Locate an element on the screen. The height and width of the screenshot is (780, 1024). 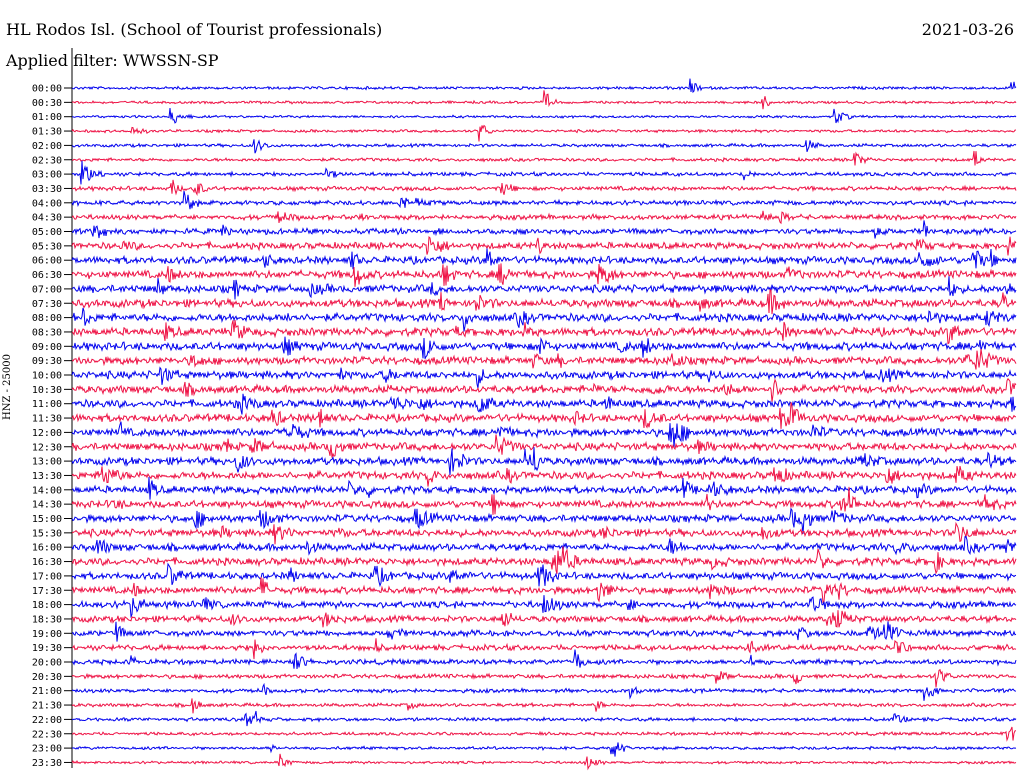
time-tick-label: 17:00 is located at coordinates (47, 576).